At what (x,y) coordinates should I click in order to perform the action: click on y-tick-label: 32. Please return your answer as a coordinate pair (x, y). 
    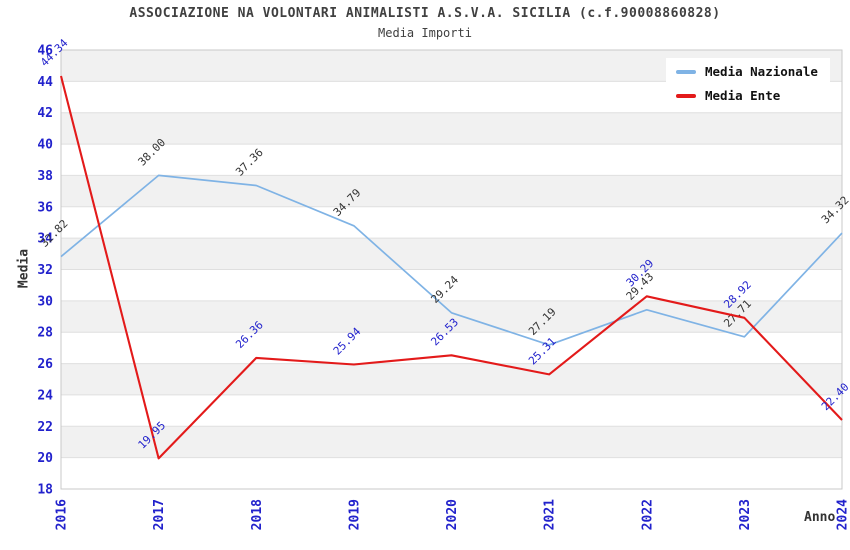
    Looking at the image, I should click on (45, 270).